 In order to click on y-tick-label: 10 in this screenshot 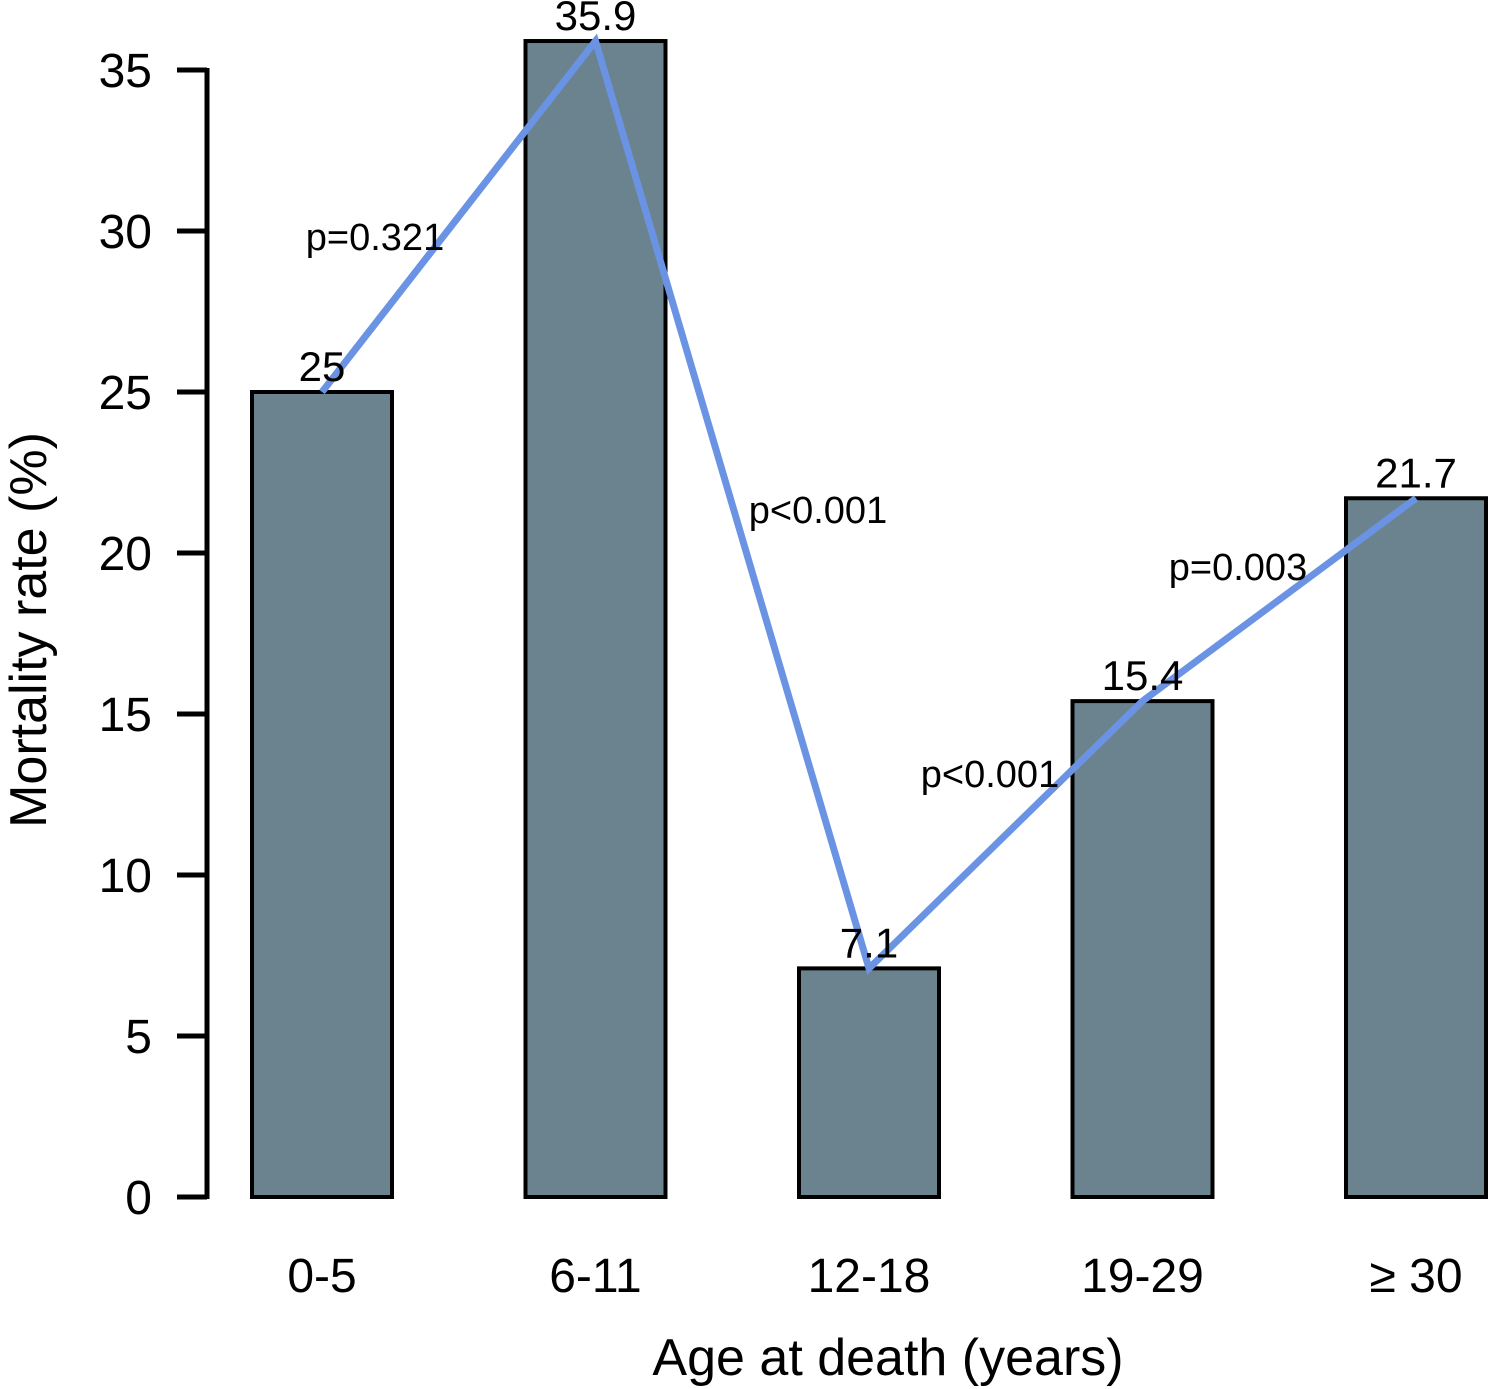, I will do `click(125, 876)`.